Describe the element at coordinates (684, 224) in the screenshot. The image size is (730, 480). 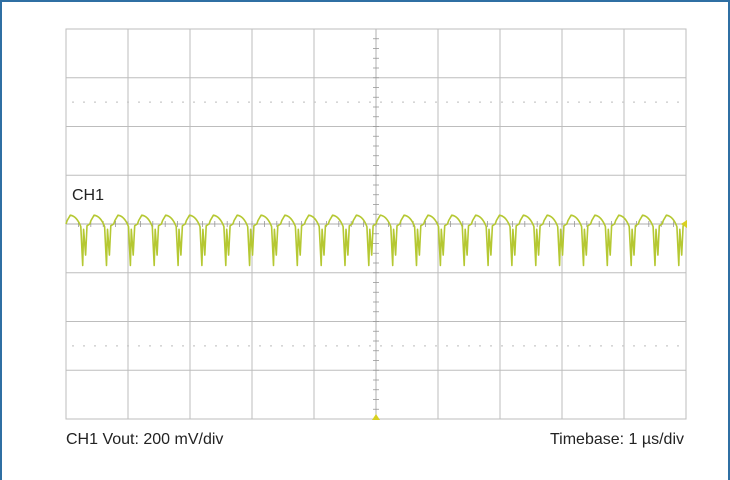
I see `trigger-level-marker` at that location.